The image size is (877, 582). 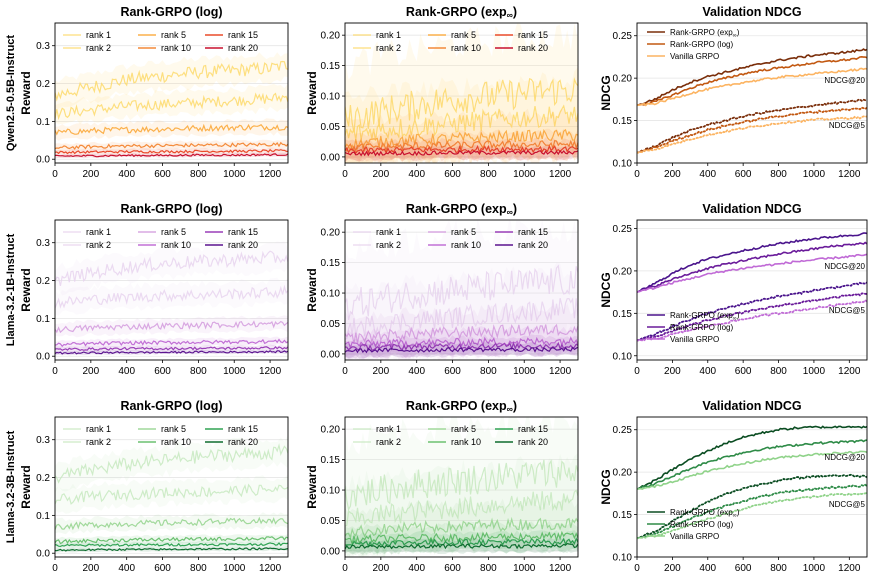 What do you see at coordinates (466, 48) in the screenshot?
I see `legend-label: rank 10` at bounding box center [466, 48].